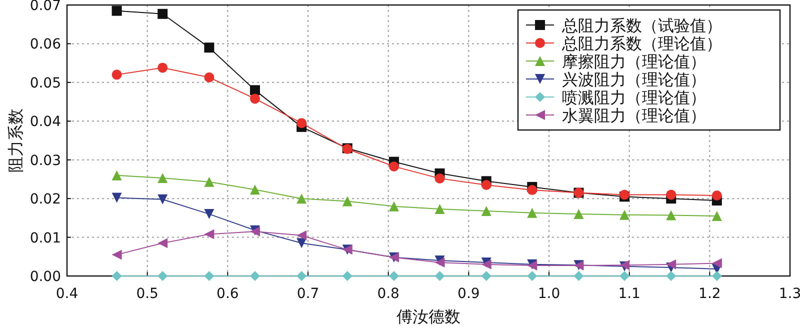  I want to click on legend-label: 总阻力系数（试验值）, so click(641, 25).